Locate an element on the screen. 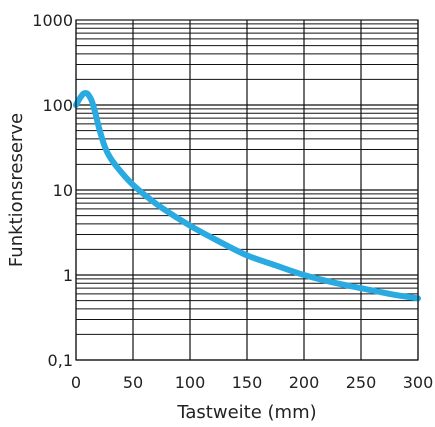 The height and width of the screenshot is (427, 435). y-tick-label: 1000 is located at coordinates (52, 20).